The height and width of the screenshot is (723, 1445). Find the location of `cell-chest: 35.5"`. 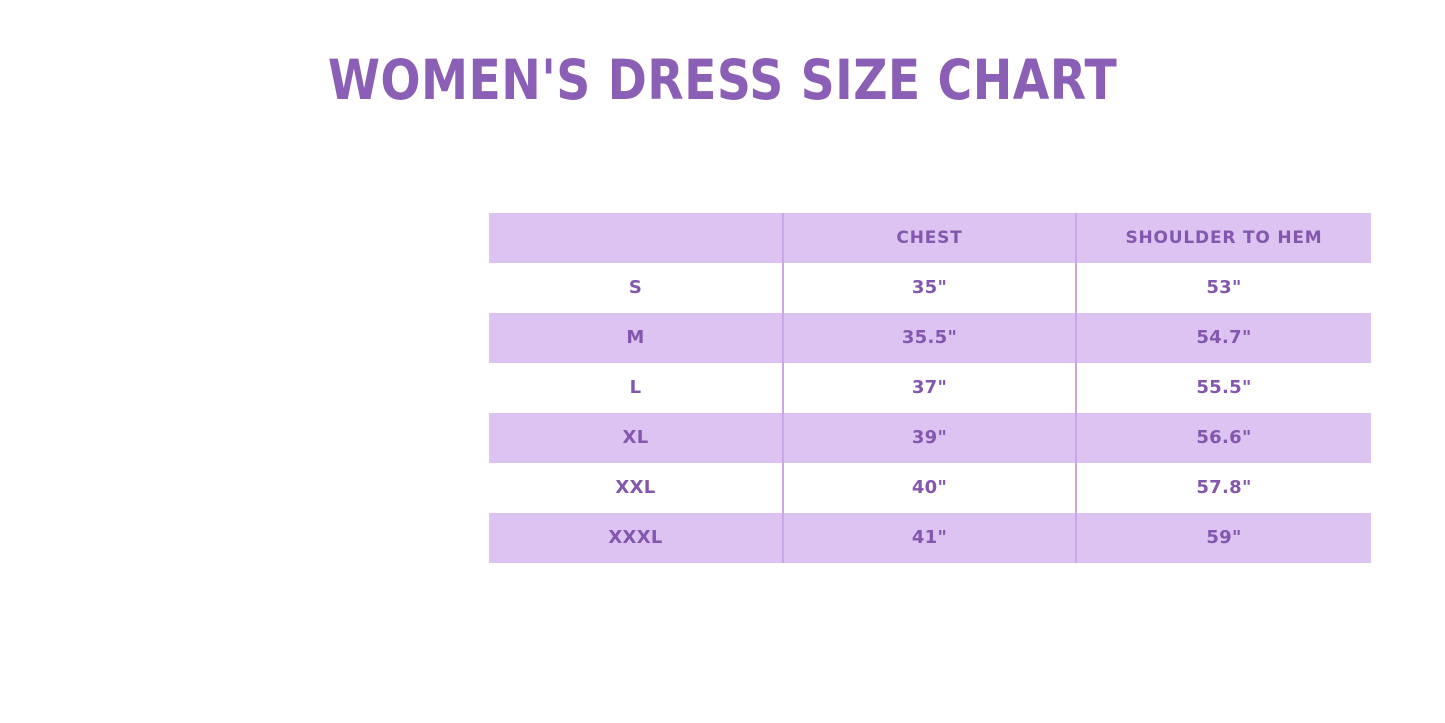

cell-chest: 35.5" is located at coordinates (929, 338).